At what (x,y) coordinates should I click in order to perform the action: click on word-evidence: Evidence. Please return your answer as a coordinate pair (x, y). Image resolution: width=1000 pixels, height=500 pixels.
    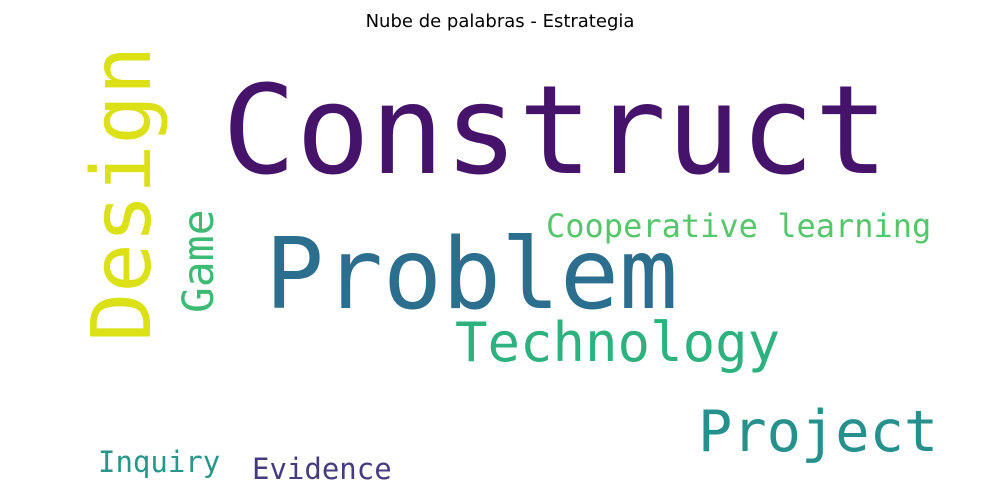
    Looking at the image, I should click on (322, 469).